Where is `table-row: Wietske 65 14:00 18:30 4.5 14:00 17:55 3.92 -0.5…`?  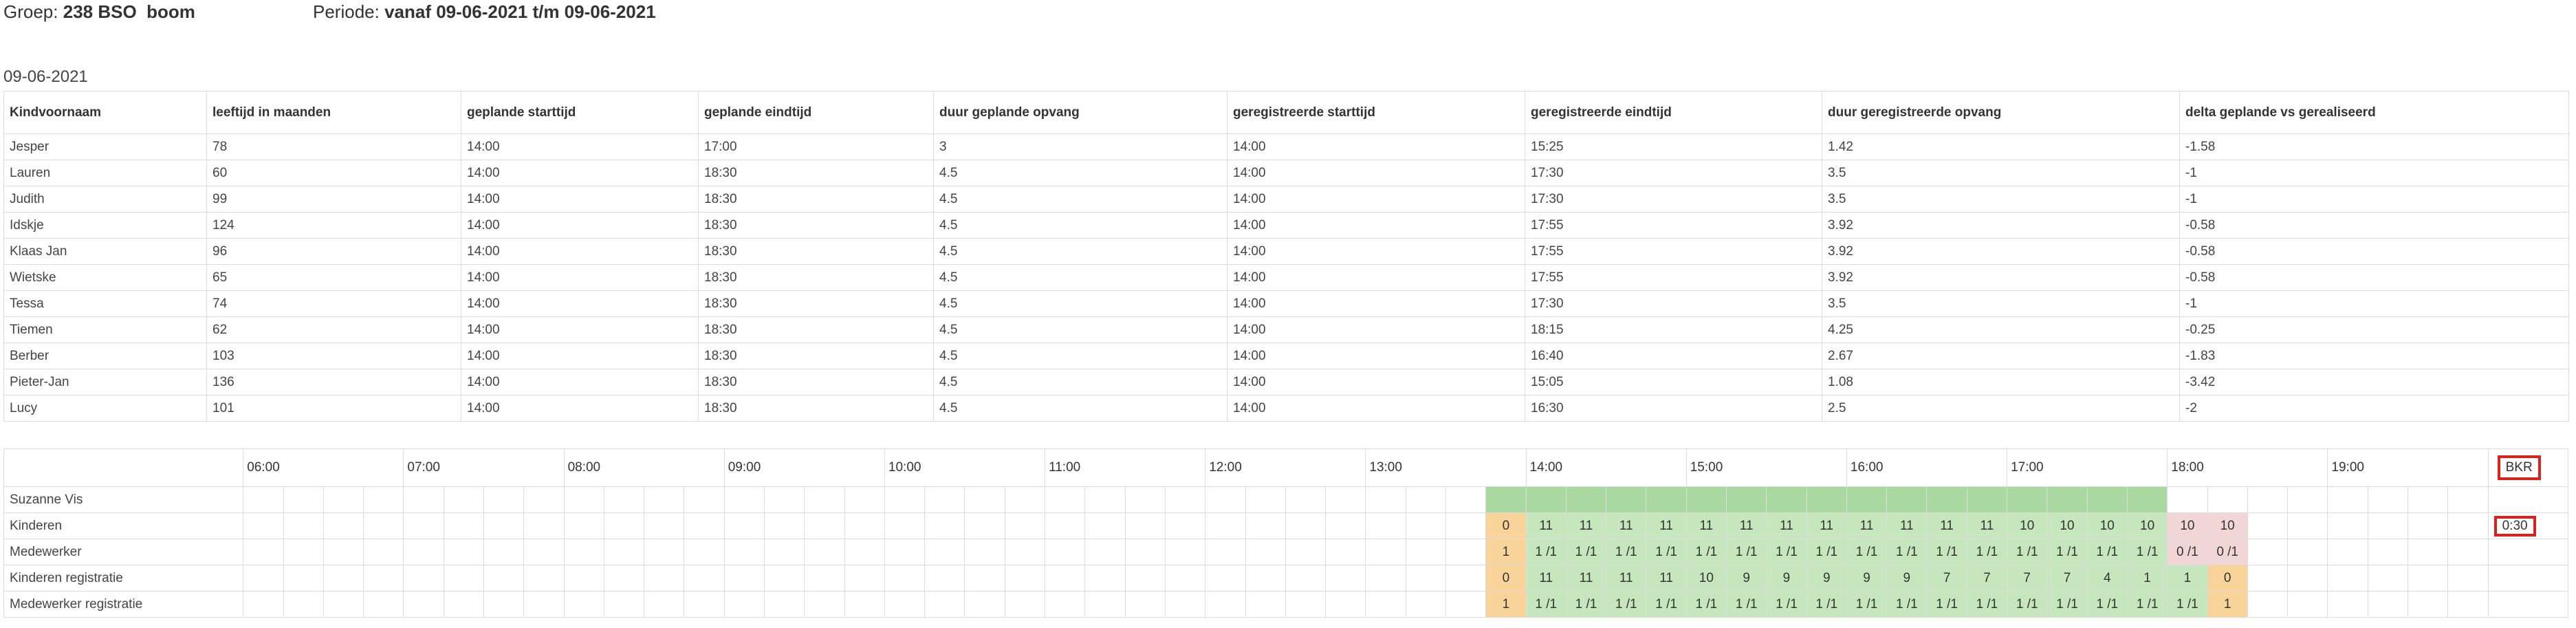 table-row: Wietske 65 14:00 18:30 4.5 14:00 17:55 3.92 -0.5… is located at coordinates (1286, 277).